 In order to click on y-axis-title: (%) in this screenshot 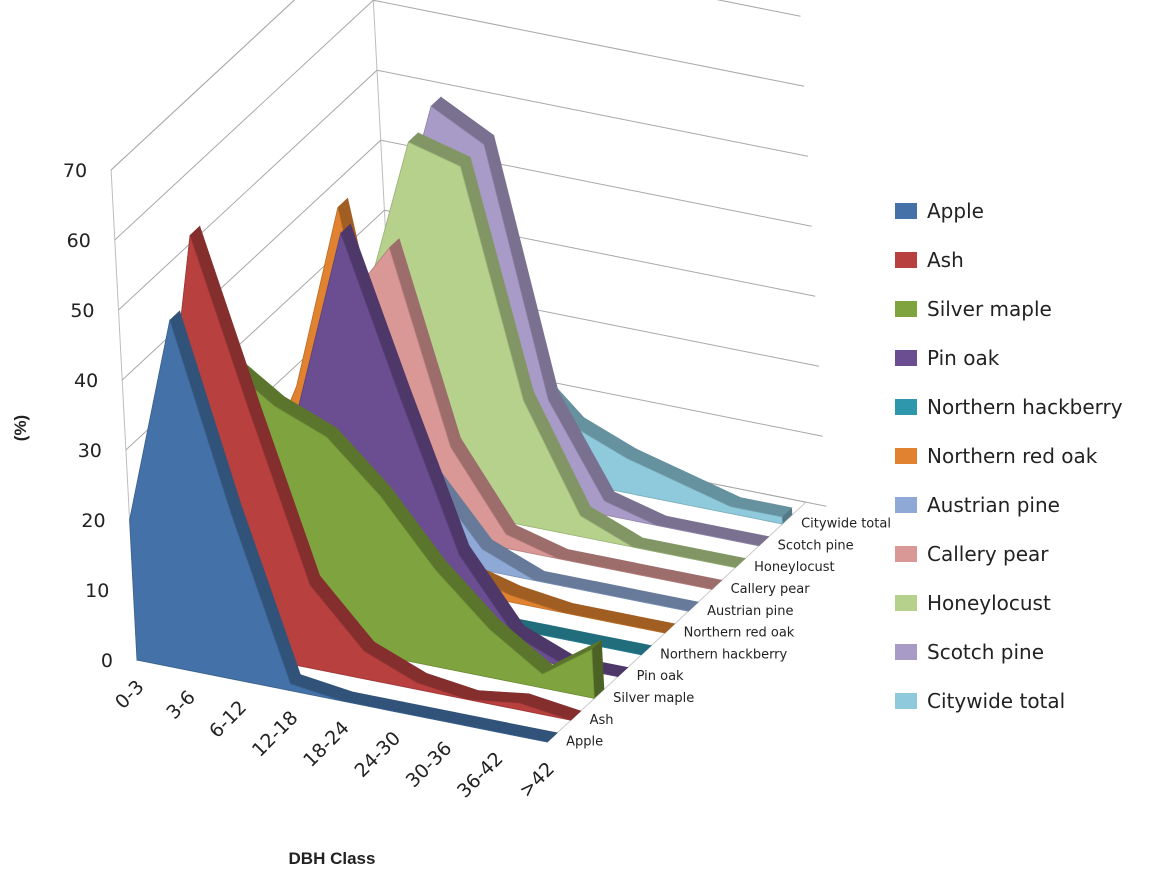, I will do `click(20, 428)`.